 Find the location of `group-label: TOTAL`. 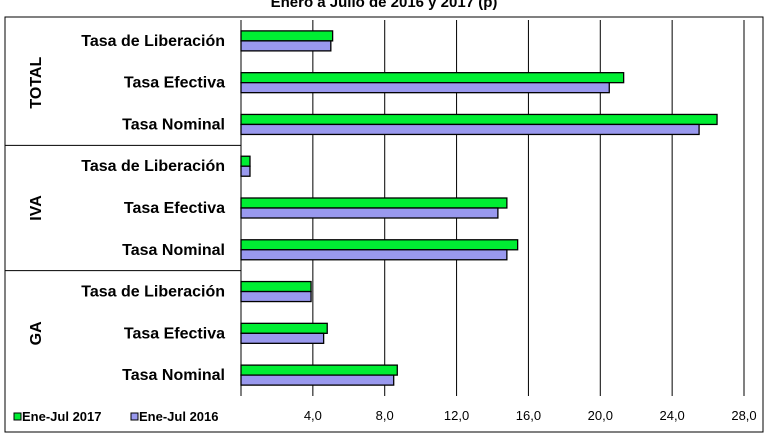

group-label: TOTAL is located at coordinates (36, 83).